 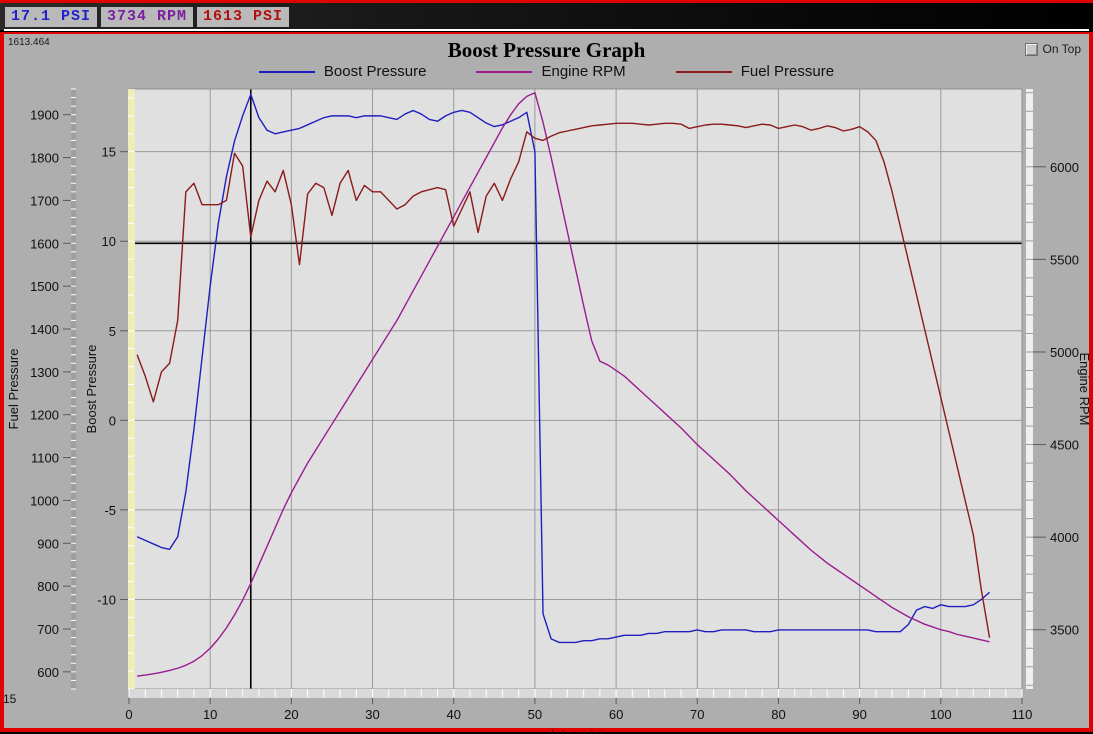 What do you see at coordinates (44, 158) in the screenshot?
I see `svg-text: 1800` at bounding box center [44, 158].